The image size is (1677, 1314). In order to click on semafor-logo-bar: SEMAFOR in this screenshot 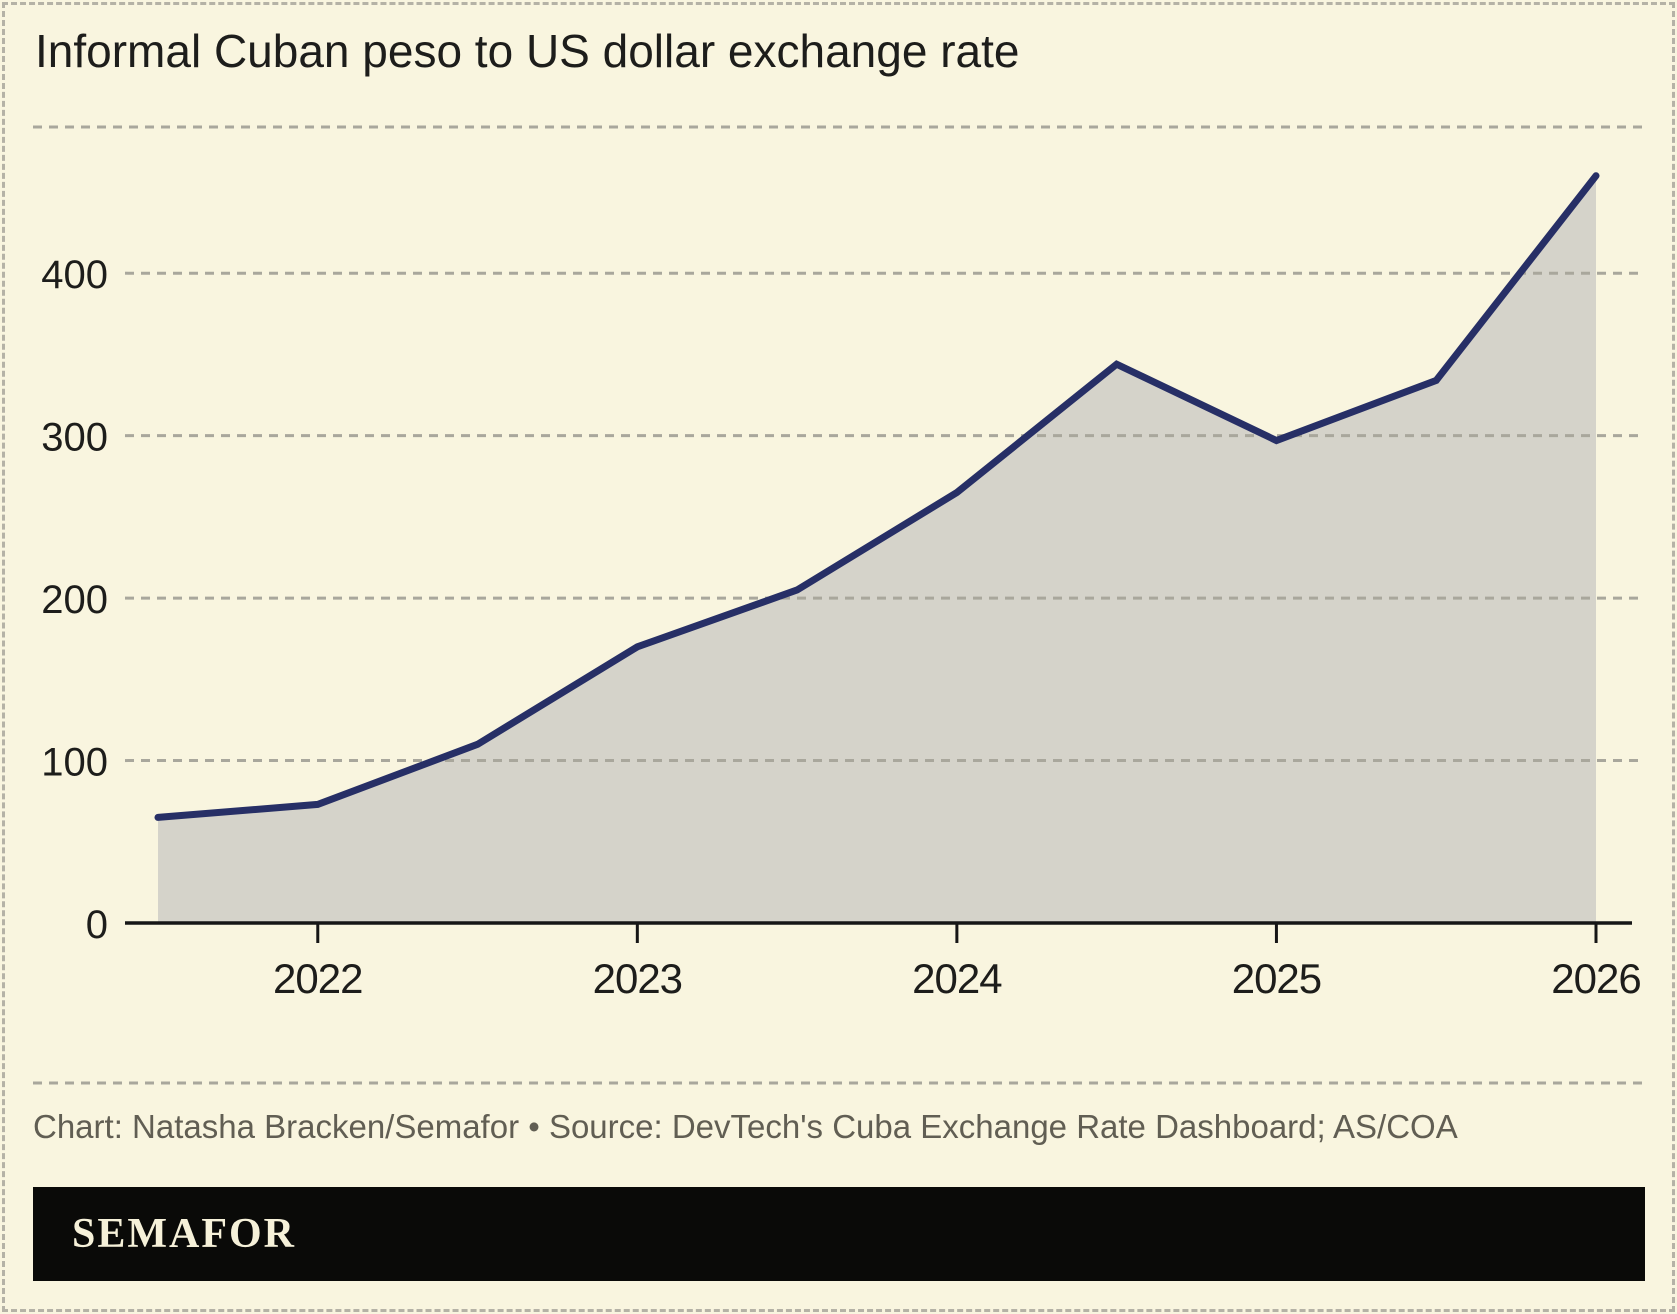, I will do `click(839, 1234)`.